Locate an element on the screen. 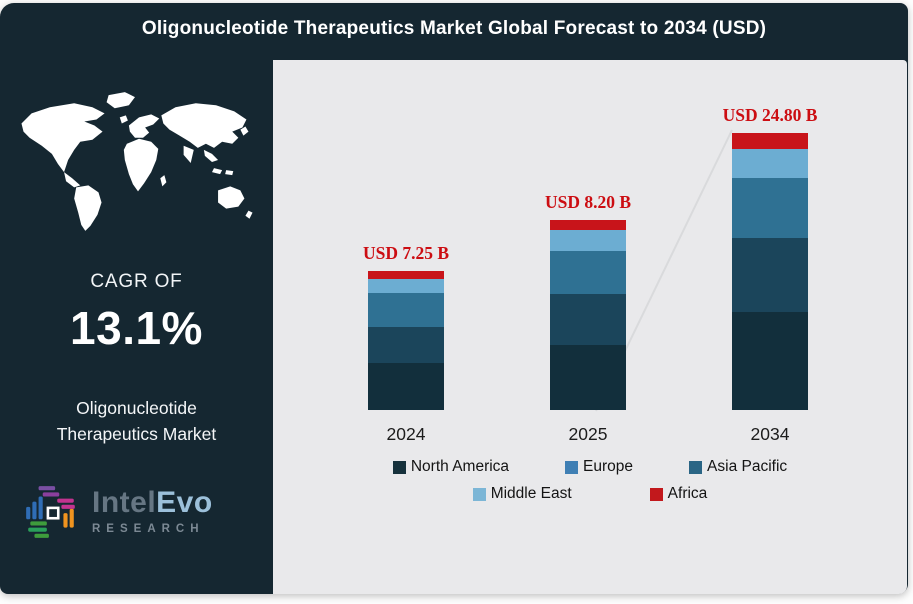 The height and width of the screenshot is (604, 913). brand-logo: IntelEvo RESEARCH is located at coordinates (117, 511).